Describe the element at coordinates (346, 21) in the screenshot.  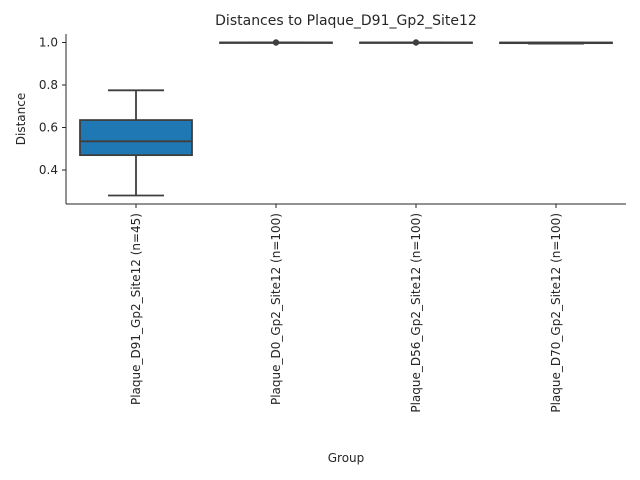
I see `chart-title: Distances to Plaque_D91_Gp2_Site12` at that location.